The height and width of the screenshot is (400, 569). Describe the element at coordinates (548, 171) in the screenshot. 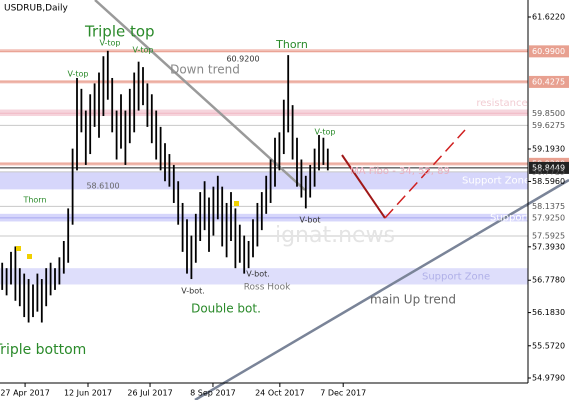

I see `level-label: 58.7725` at that location.